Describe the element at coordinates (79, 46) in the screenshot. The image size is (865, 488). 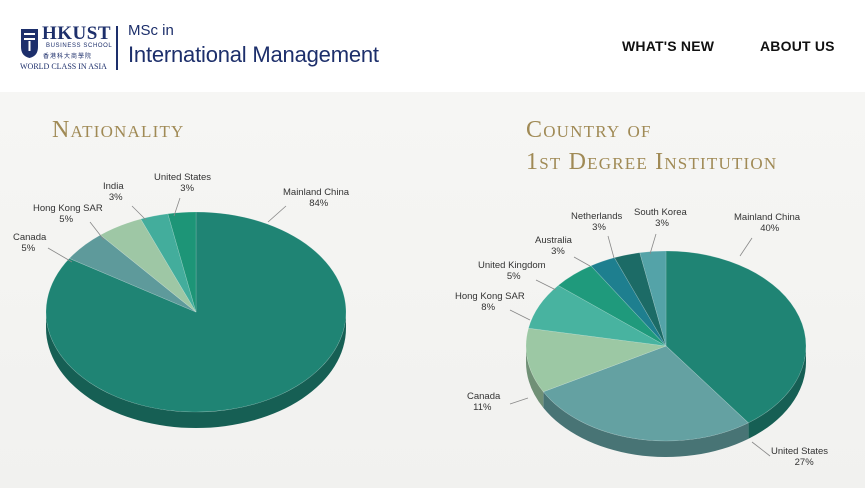
I see `logo-subtitle: BUSINESS SCHOOL` at that location.